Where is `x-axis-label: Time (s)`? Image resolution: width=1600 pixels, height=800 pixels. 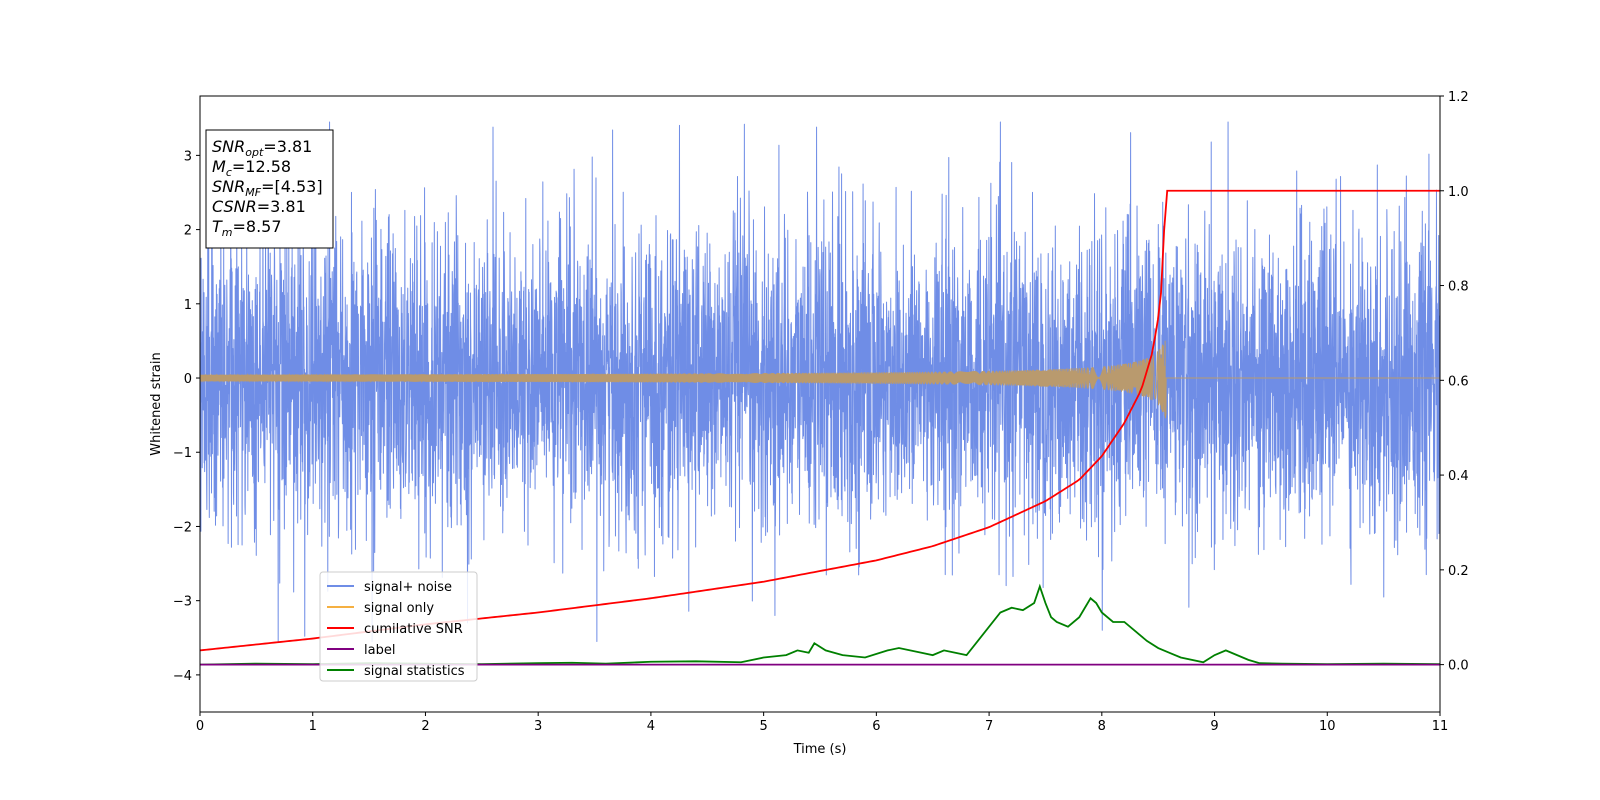 x-axis-label: Time (s) is located at coordinates (820, 749).